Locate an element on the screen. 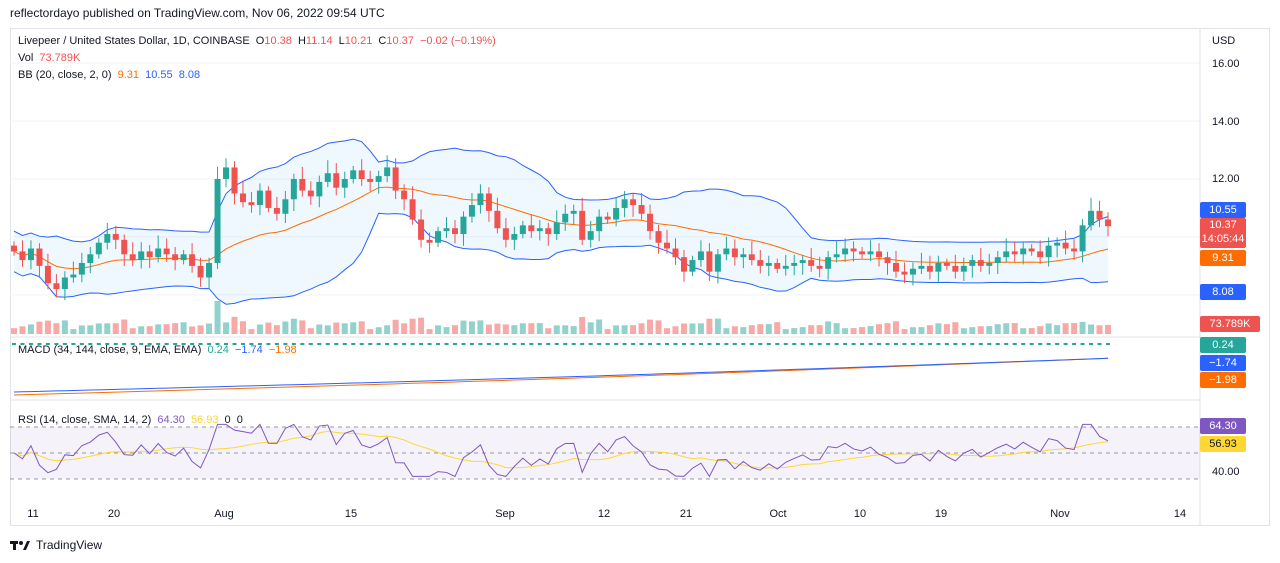 Image resolution: width=1280 pixels, height=563 pixels. currency-label: USD is located at coordinates (1224, 41).